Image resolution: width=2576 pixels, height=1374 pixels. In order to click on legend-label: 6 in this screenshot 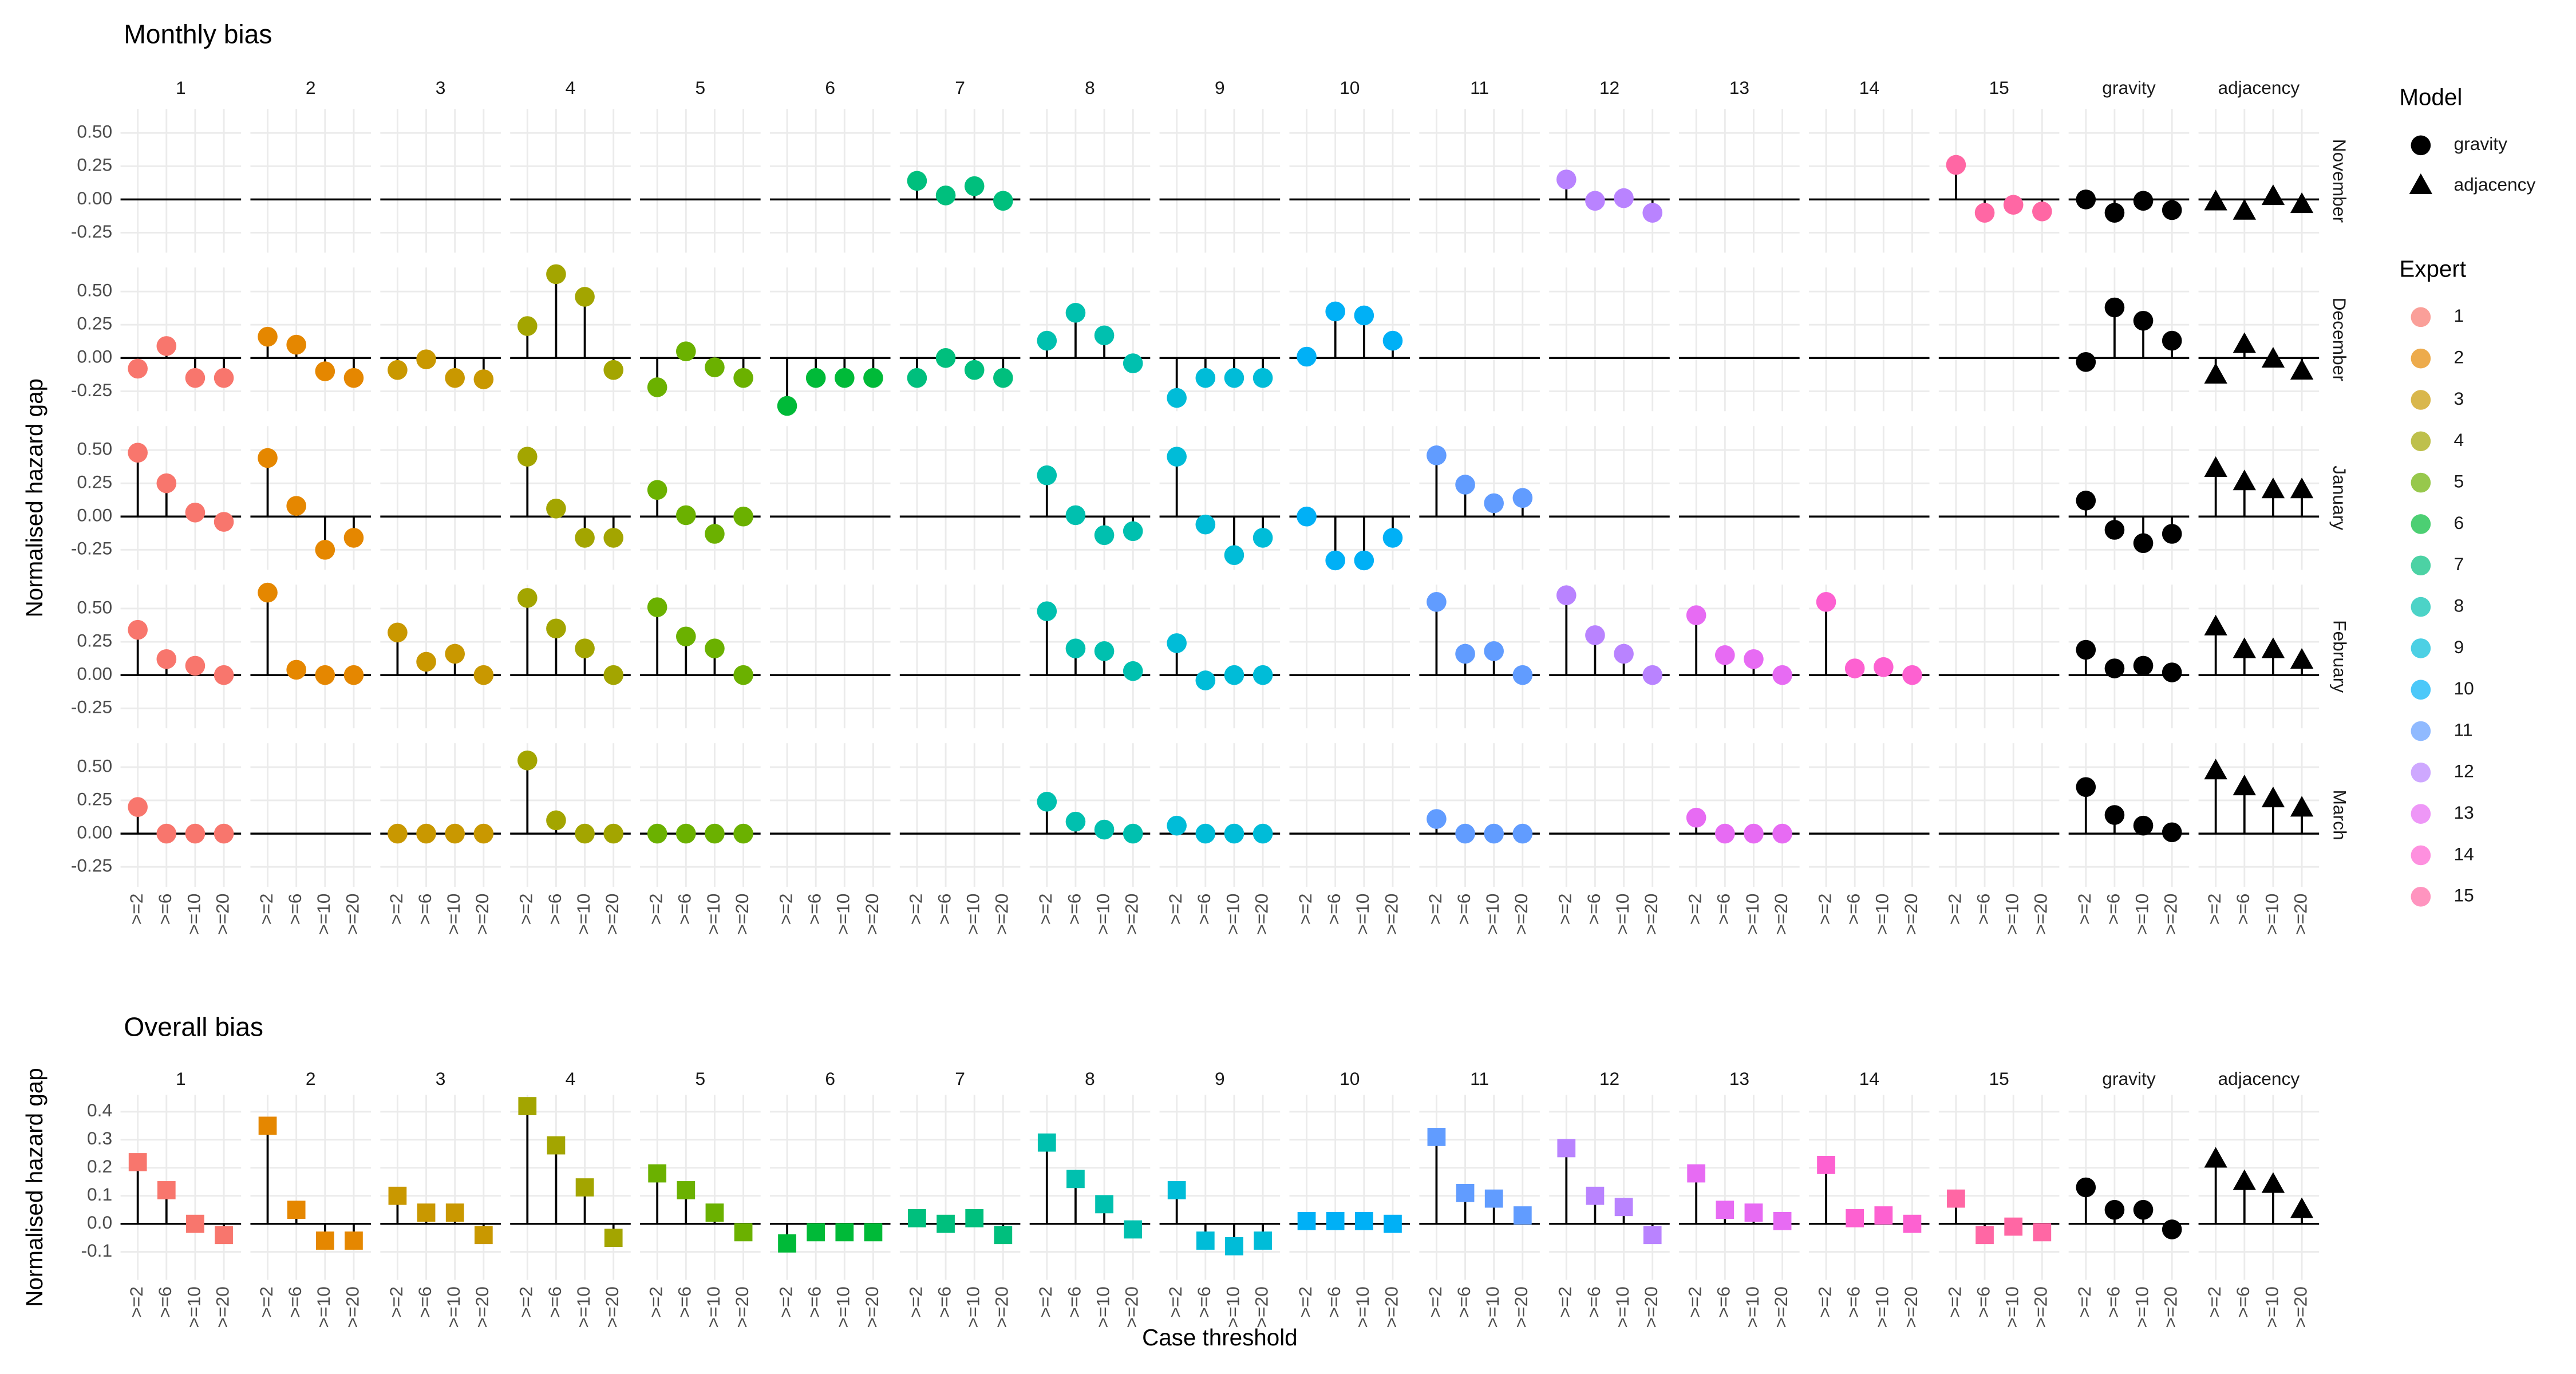, I will do `click(2459, 522)`.